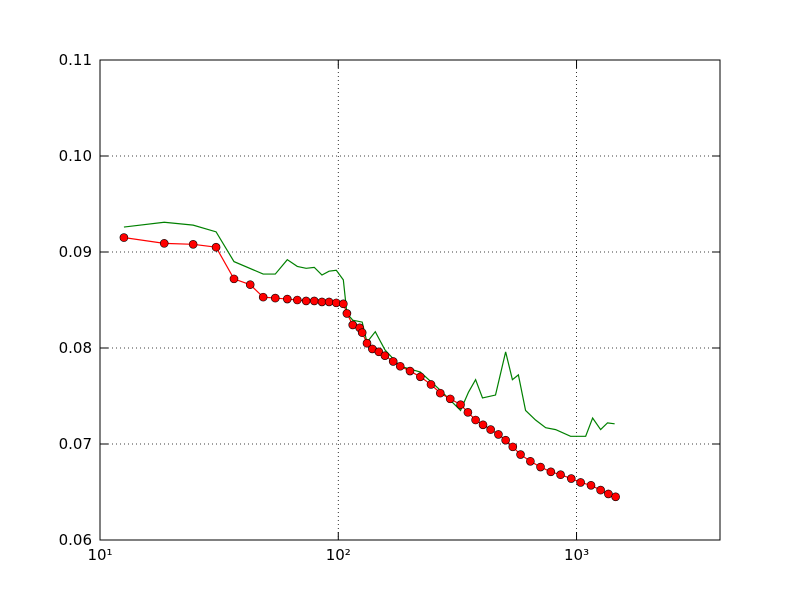 The height and width of the screenshot is (600, 800). Describe the element at coordinates (338, 555) in the screenshot. I see `x-tick-label: 10²` at that location.